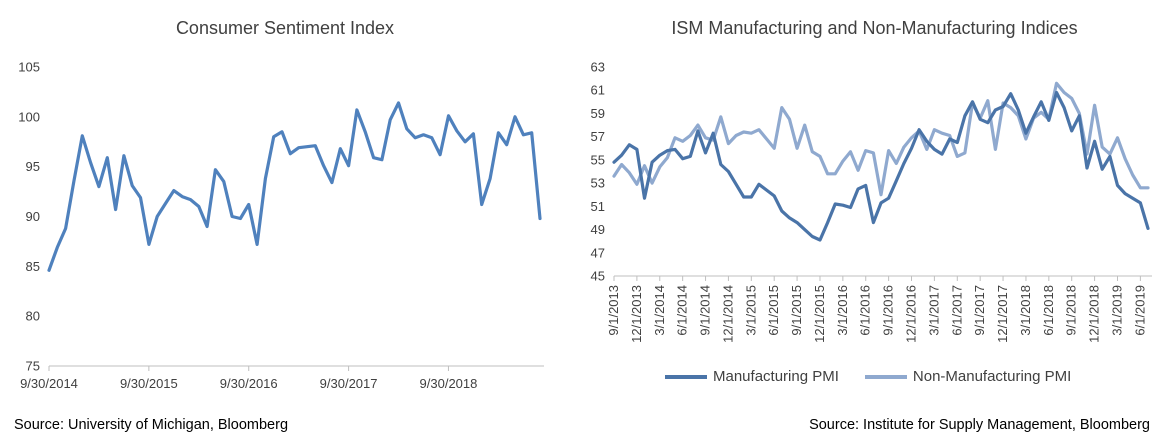 The height and width of the screenshot is (447, 1174). Describe the element at coordinates (933, 310) in the screenshot. I see `x-tick-label: 3/1/2017` at that location.